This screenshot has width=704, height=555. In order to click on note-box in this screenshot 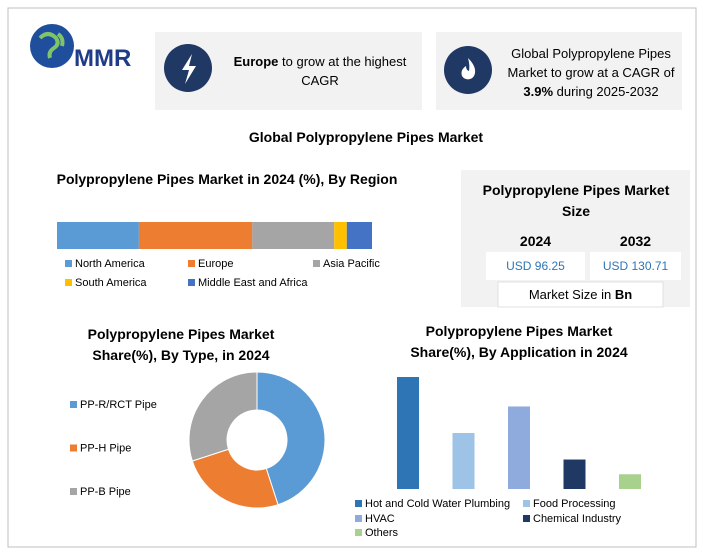, I will do `click(580, 294)`.